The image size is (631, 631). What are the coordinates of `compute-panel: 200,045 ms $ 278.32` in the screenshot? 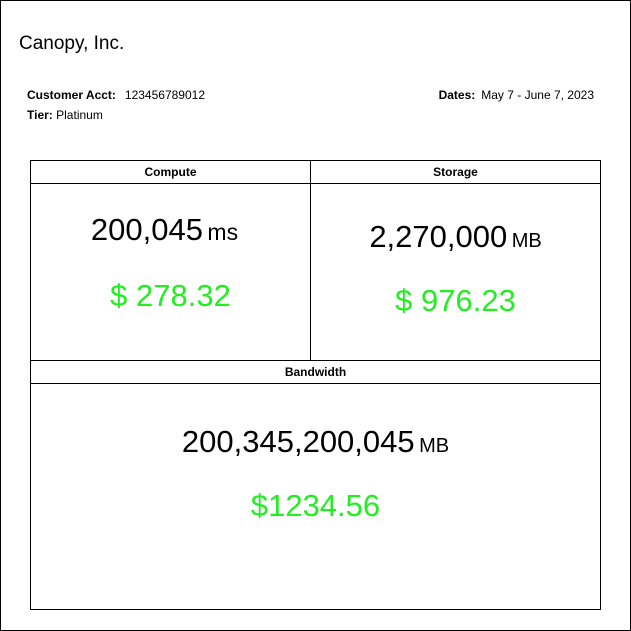 It's located at (170, 272).